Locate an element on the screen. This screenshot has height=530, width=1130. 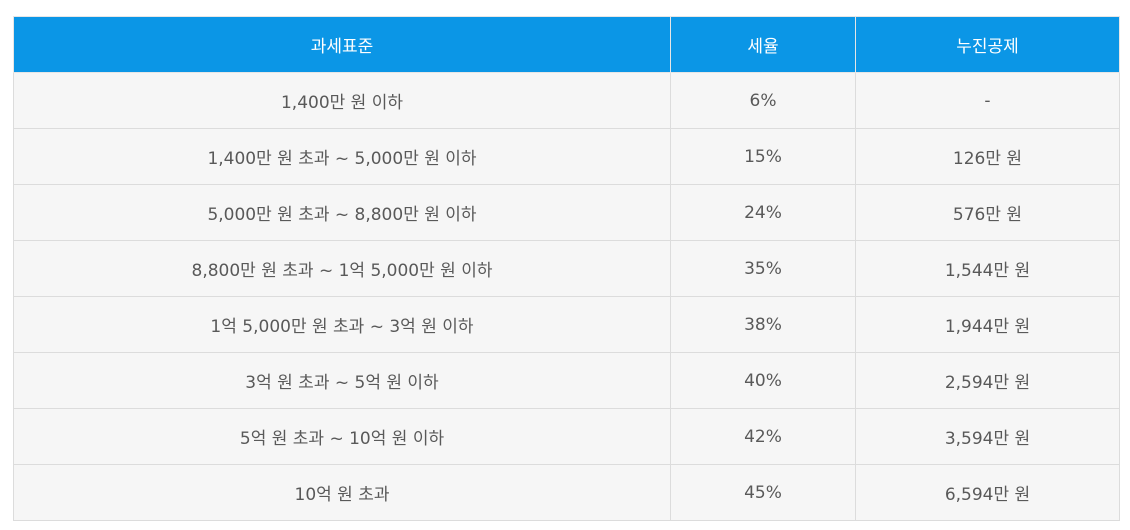
cell-tax-base: 1,400만 원 이하 is located at coordinates (342, 100).